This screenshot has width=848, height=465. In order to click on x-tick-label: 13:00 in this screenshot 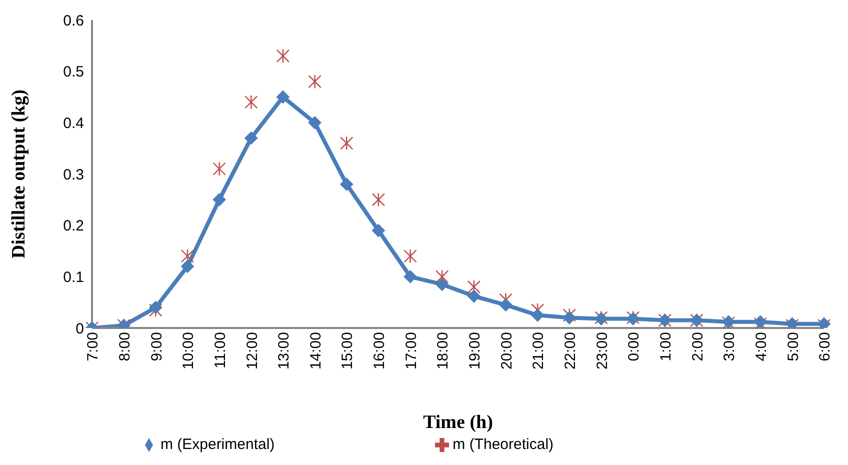, I will do `click(284, 351)`.